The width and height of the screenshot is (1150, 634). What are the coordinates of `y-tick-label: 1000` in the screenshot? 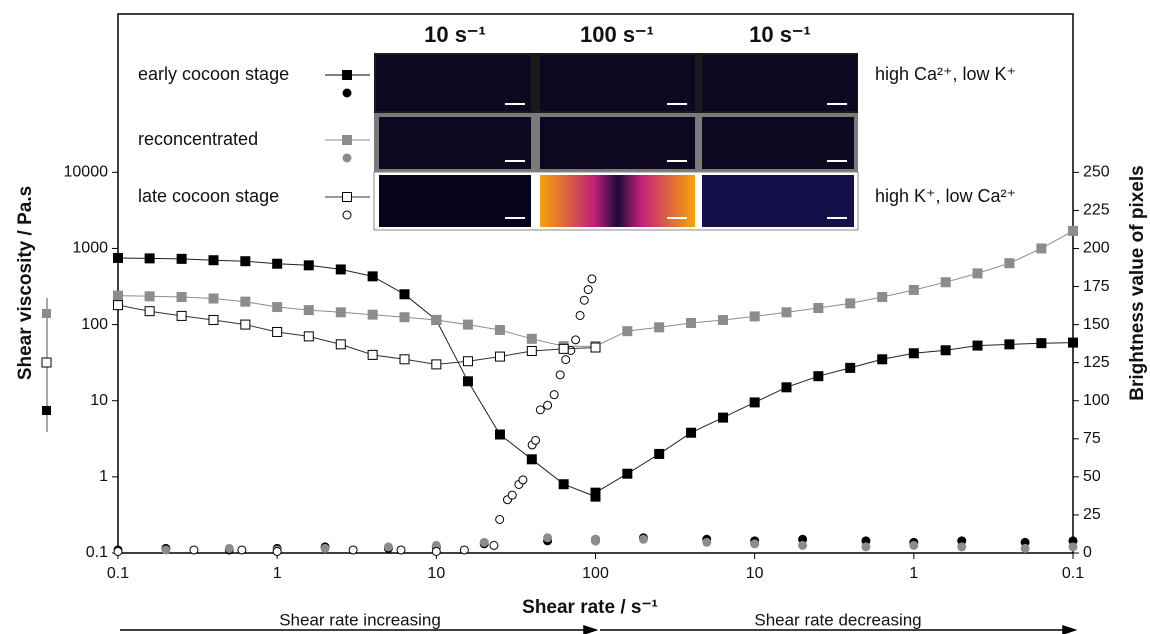 It's located at (90, 248).